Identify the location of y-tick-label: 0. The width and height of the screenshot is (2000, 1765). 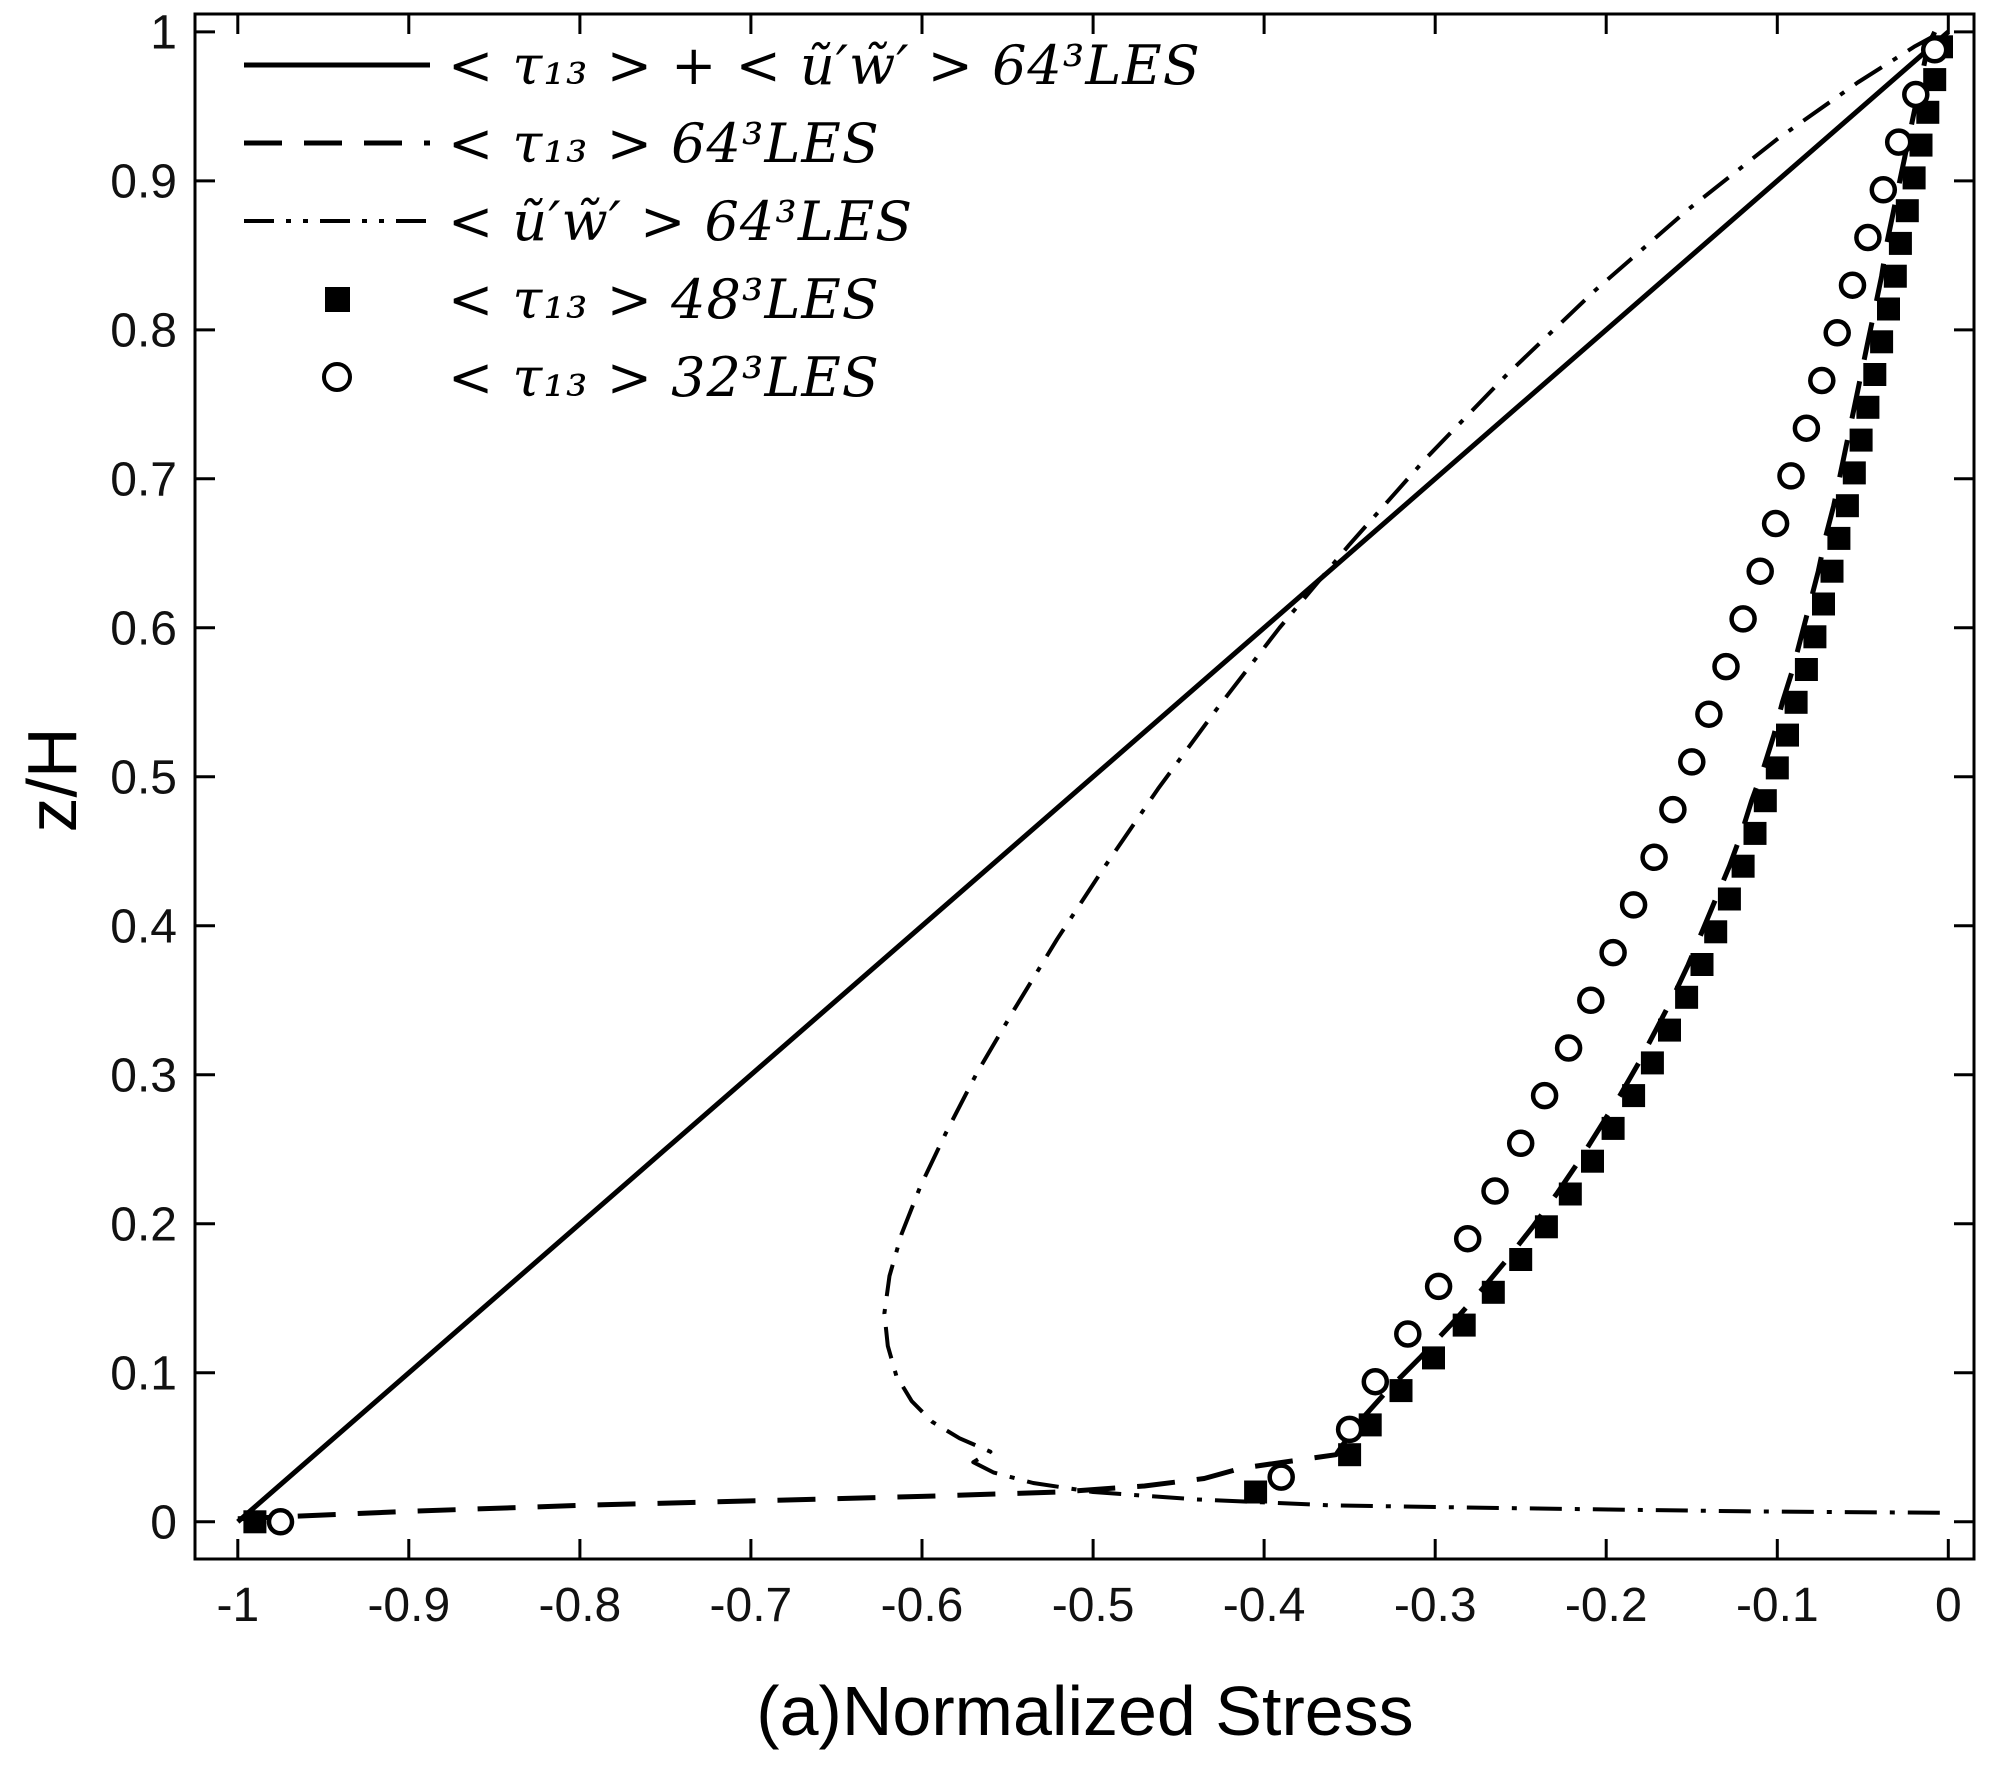
(163, 1523).